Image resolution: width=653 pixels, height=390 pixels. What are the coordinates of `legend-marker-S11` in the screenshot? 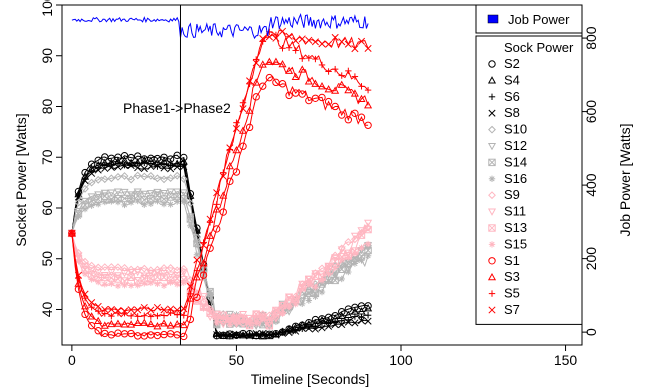 It's located at (492, 212).